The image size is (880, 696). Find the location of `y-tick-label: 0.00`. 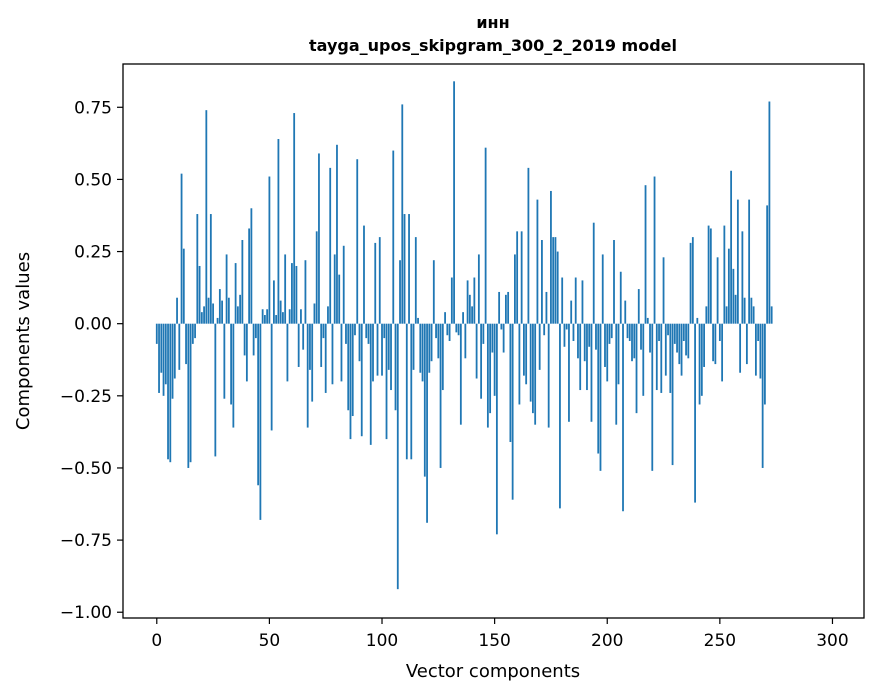

y-tick-label: 0.00 is located at coordinates (93, 325).